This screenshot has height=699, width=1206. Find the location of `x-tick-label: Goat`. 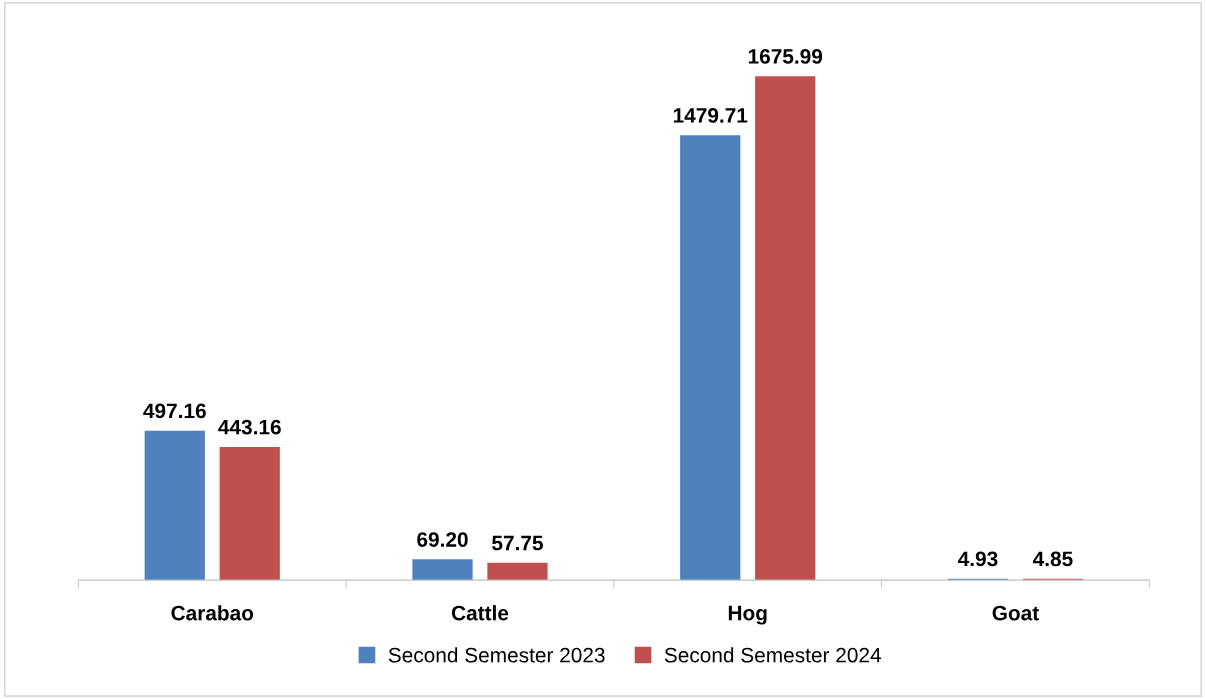

x-tick-label: Goat is located at coordinates (1015, 613).